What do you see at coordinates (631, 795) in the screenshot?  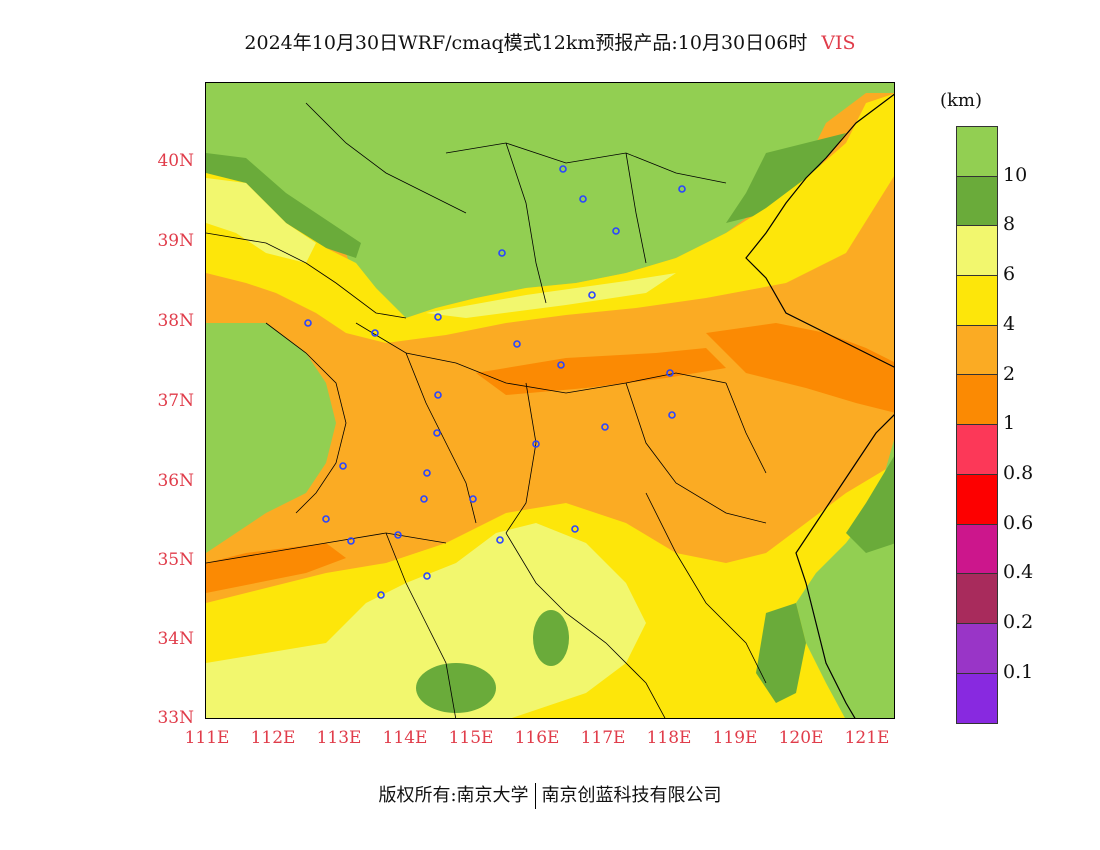 I see `company-text: 南京创蓝科技有限公司` at bounding box center [631, 795].